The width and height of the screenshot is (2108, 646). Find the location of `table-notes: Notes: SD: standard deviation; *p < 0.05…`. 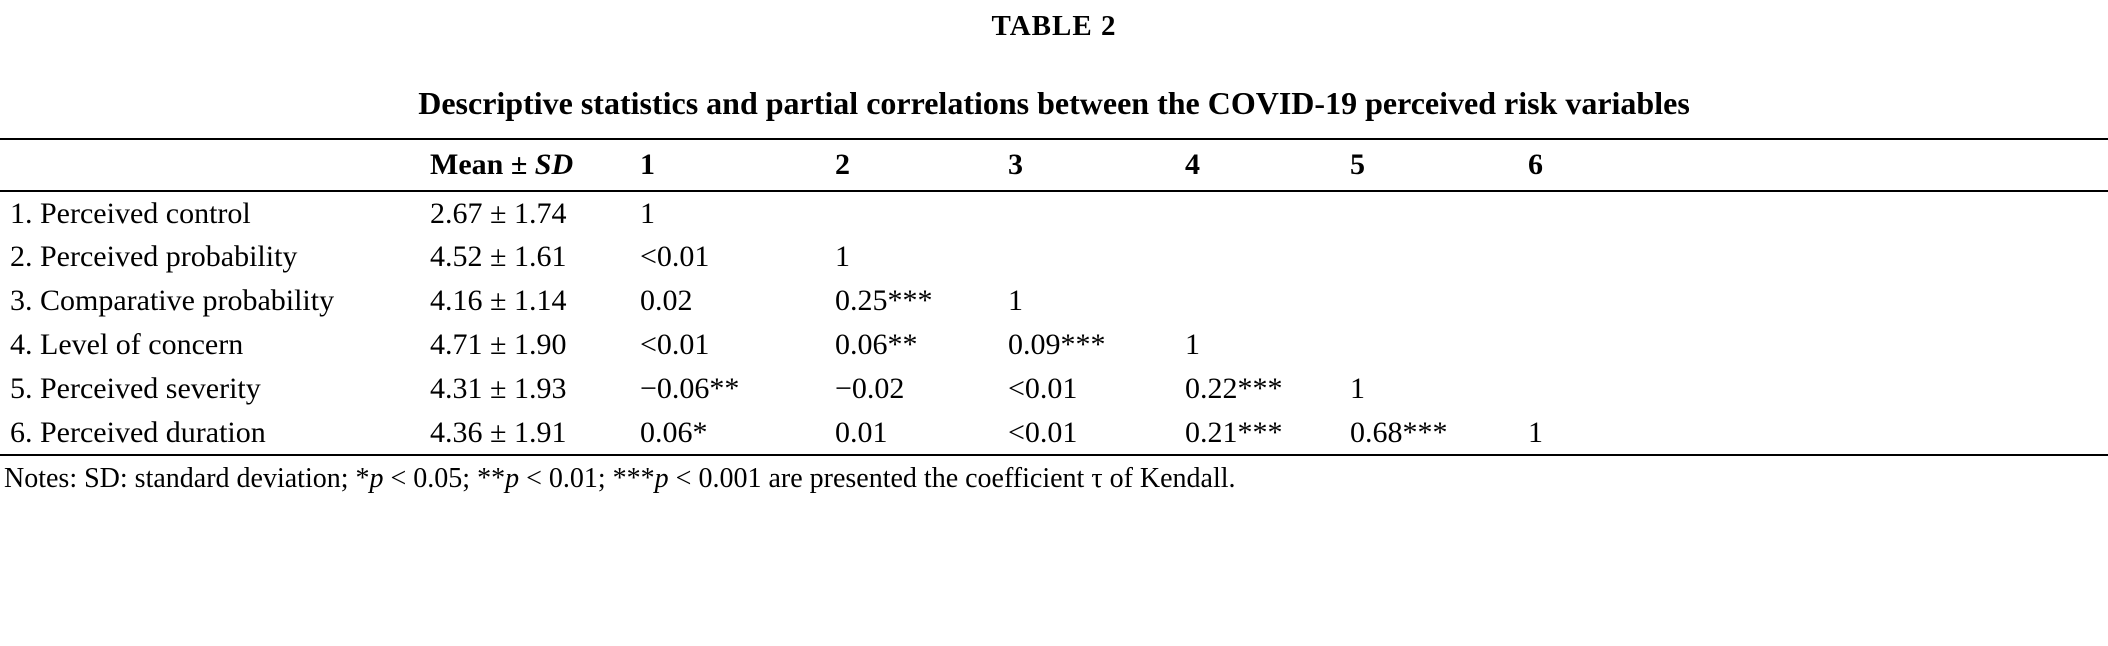

table-notes: Notes: SD: standard deviation; *p < 0.05… is located at coordinates (1054, 479).